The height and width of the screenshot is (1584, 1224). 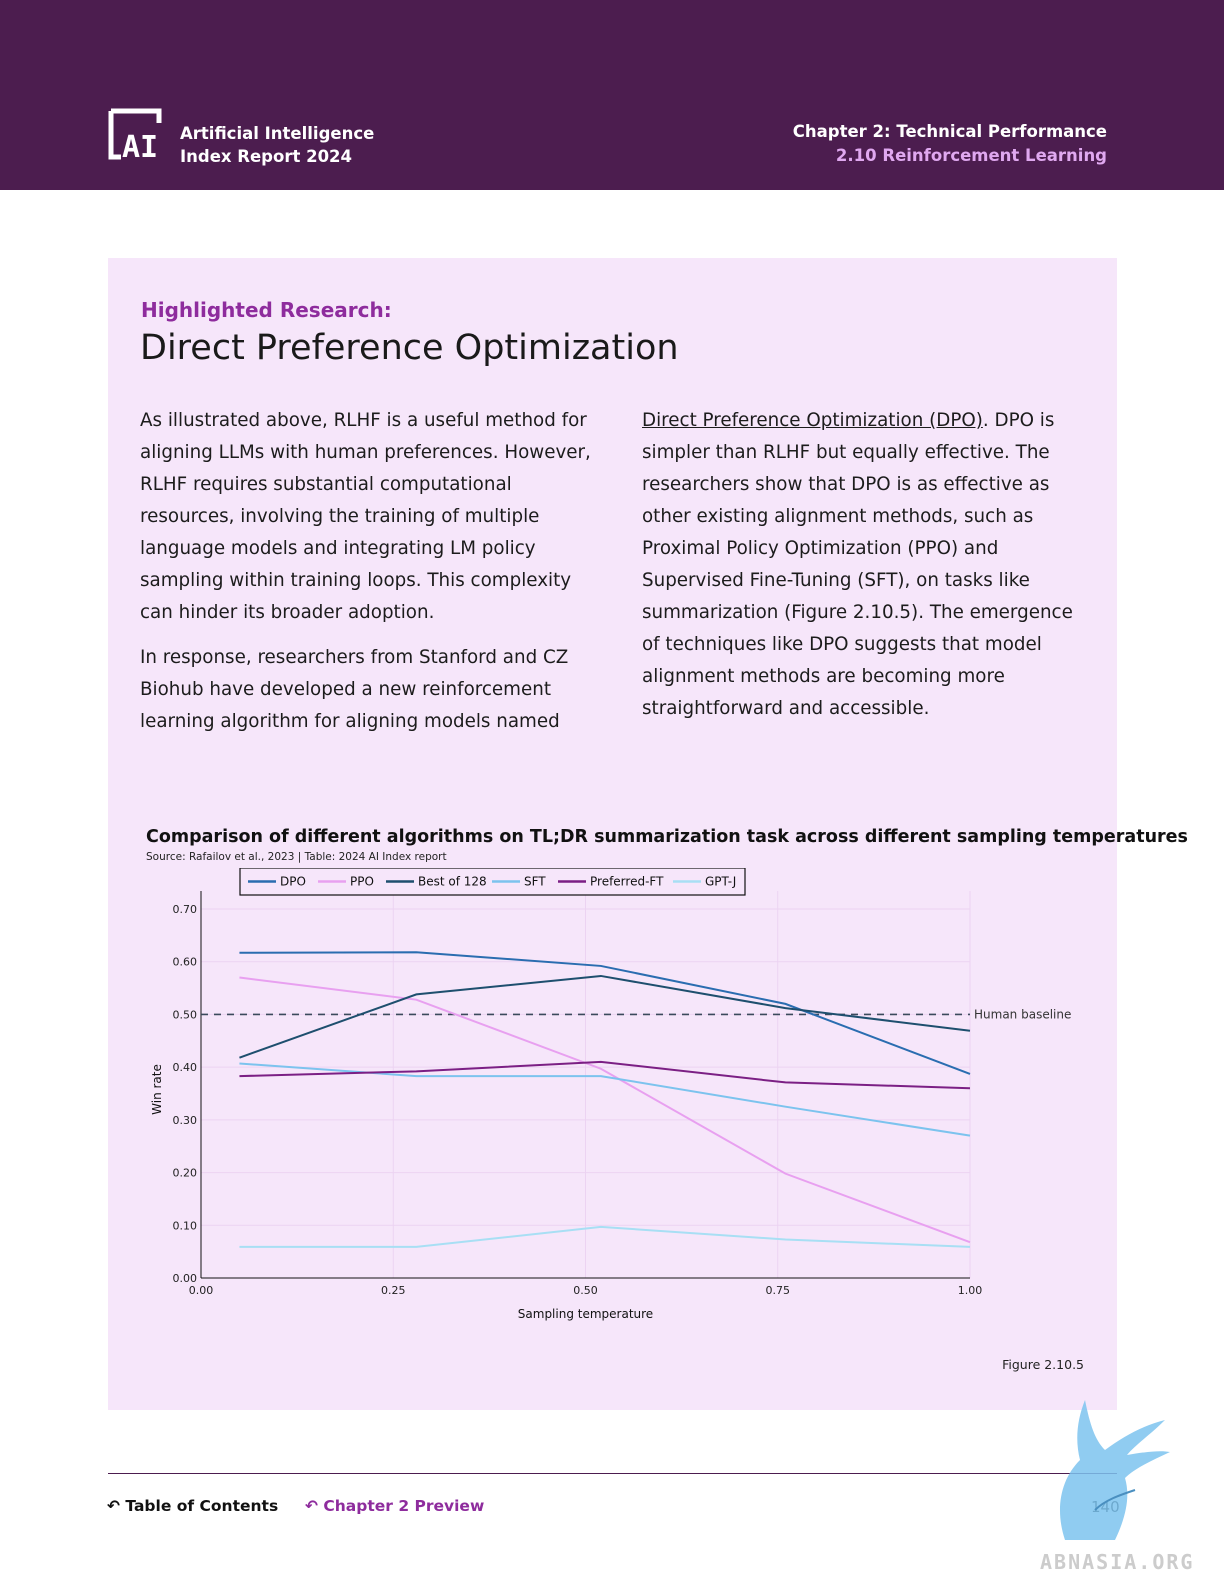 I want to click on y-tick-label: 0.60, so click(x=185, y=962).